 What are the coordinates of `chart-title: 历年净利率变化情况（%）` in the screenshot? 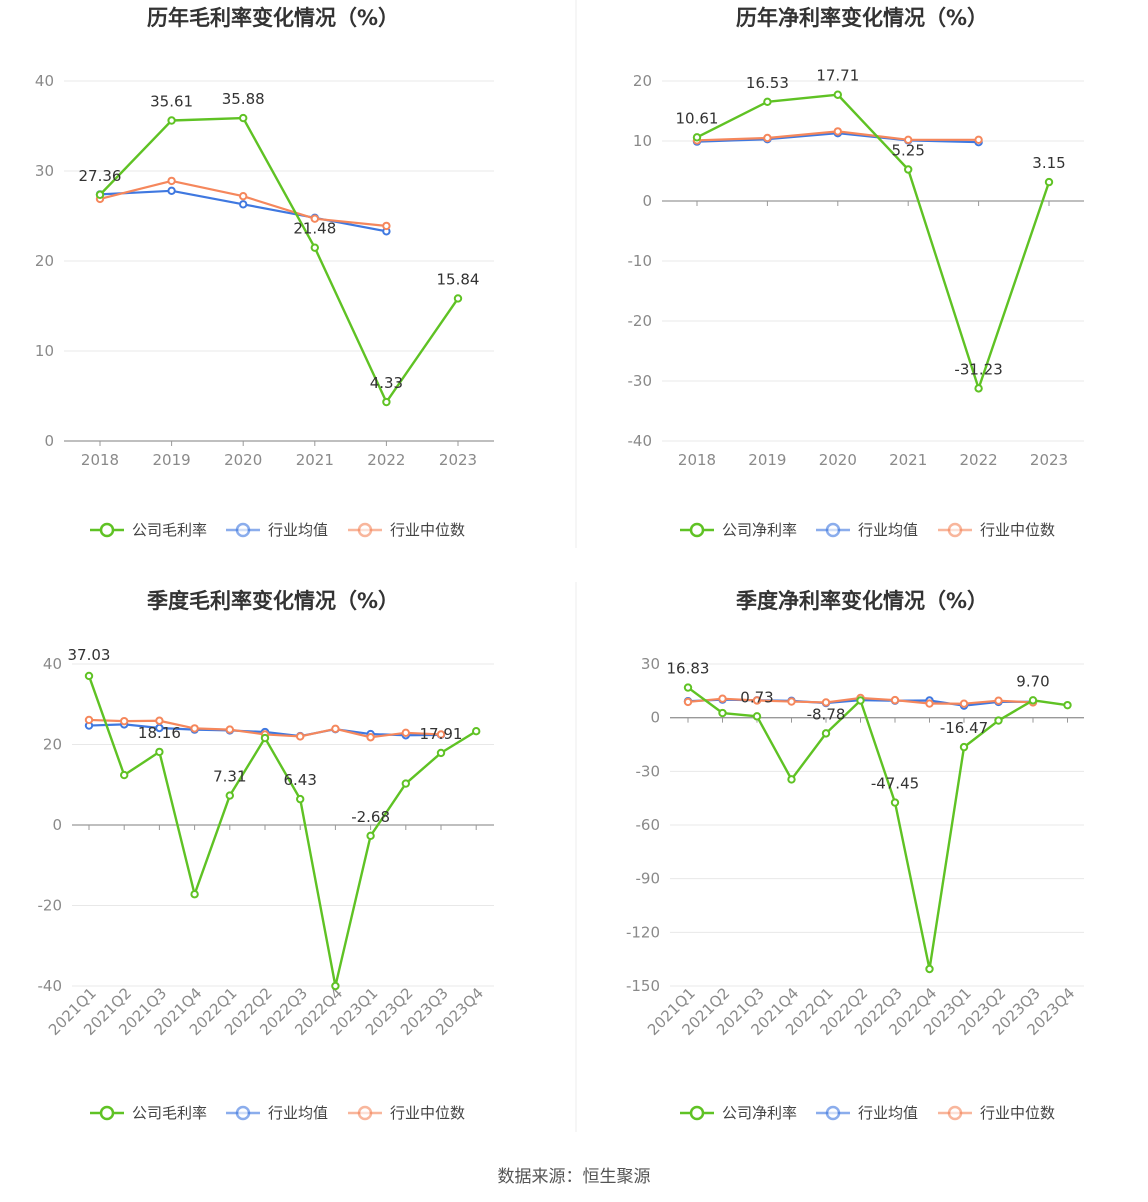 It's located at (862, 18).